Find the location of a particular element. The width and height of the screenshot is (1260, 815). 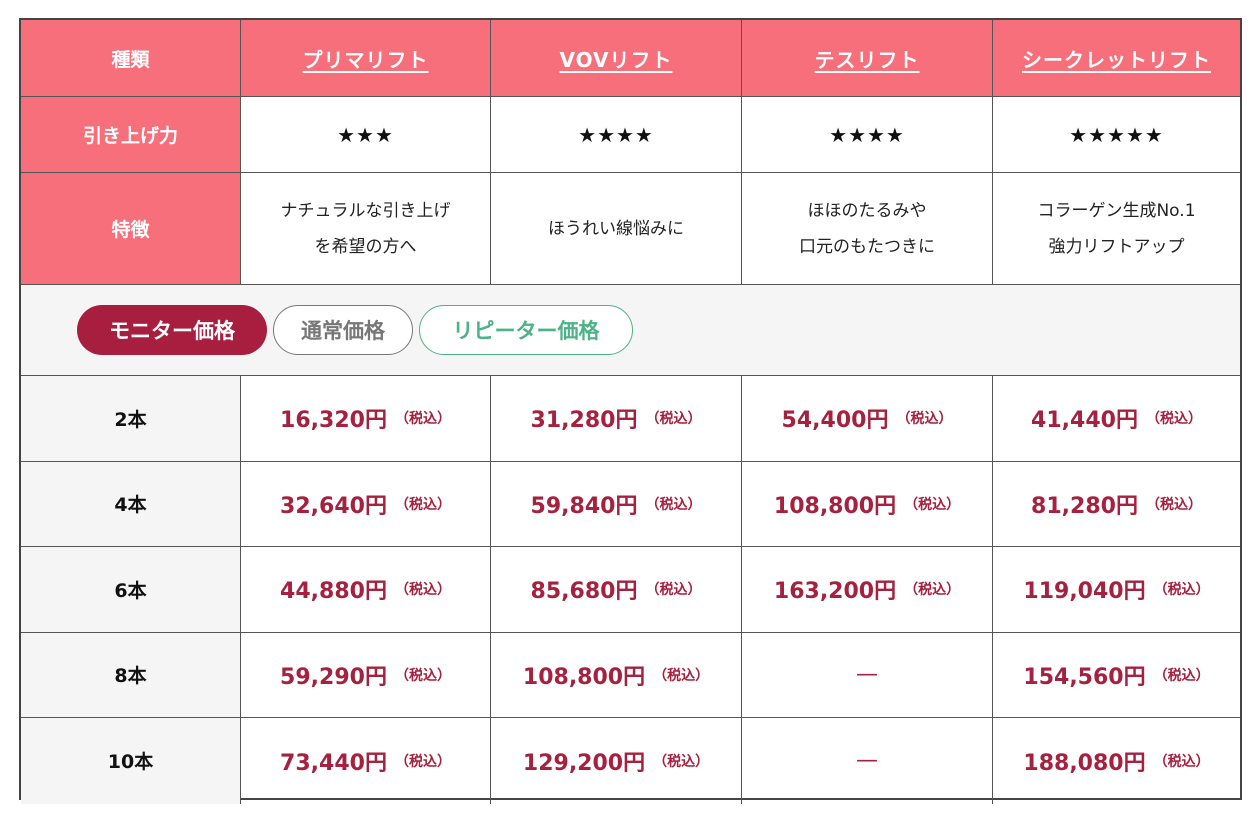

quantity-label: 10本 is located at coordinates (131, 761).